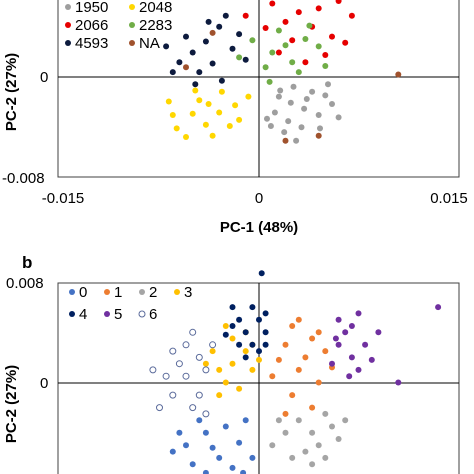 This screenshot has width=474, height=474. Describe the element at coordinates (91, 25) in the screenshot. I see `panel-a-legend-label-2066: 2066` at that location.